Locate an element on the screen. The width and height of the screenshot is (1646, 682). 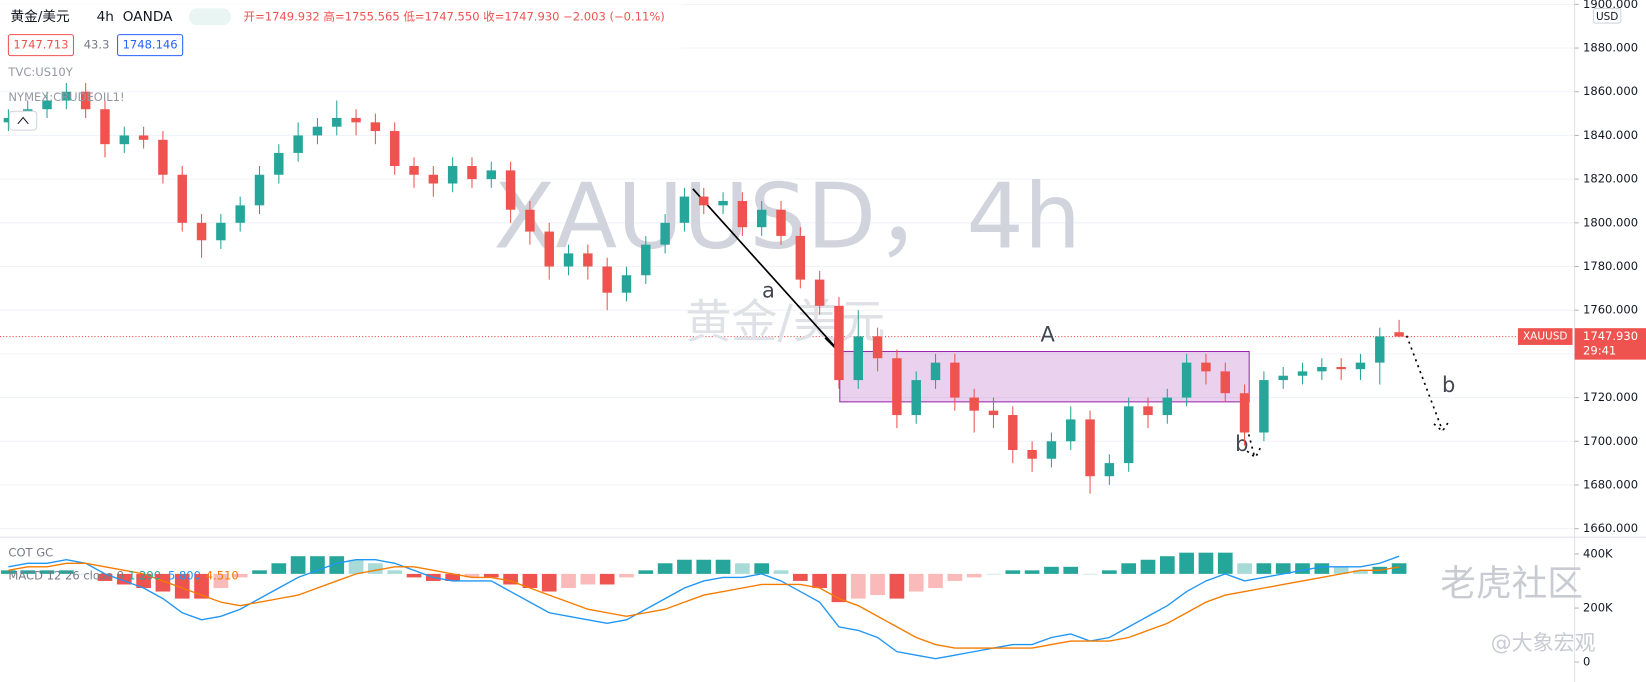
header-bg is located at coordinates (341, 31).